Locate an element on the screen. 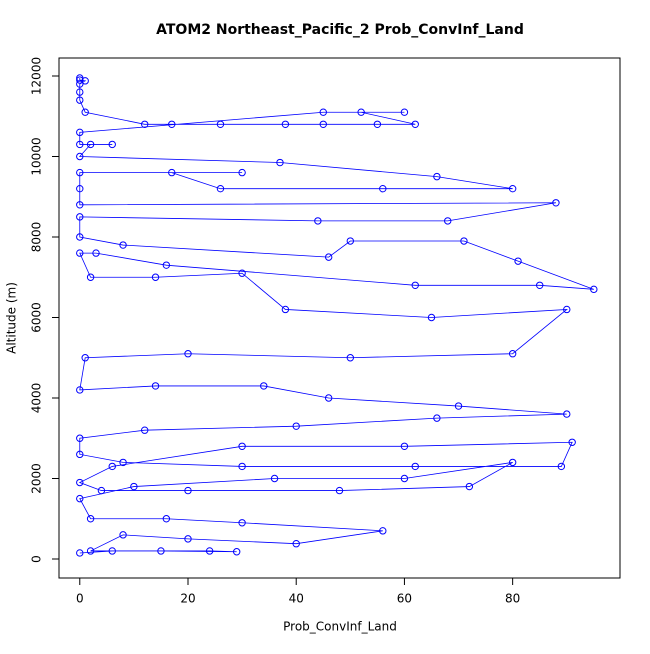 This screenshot has width=650, height=654. x-tick-label: 80 is located at coordinates (512, 599).